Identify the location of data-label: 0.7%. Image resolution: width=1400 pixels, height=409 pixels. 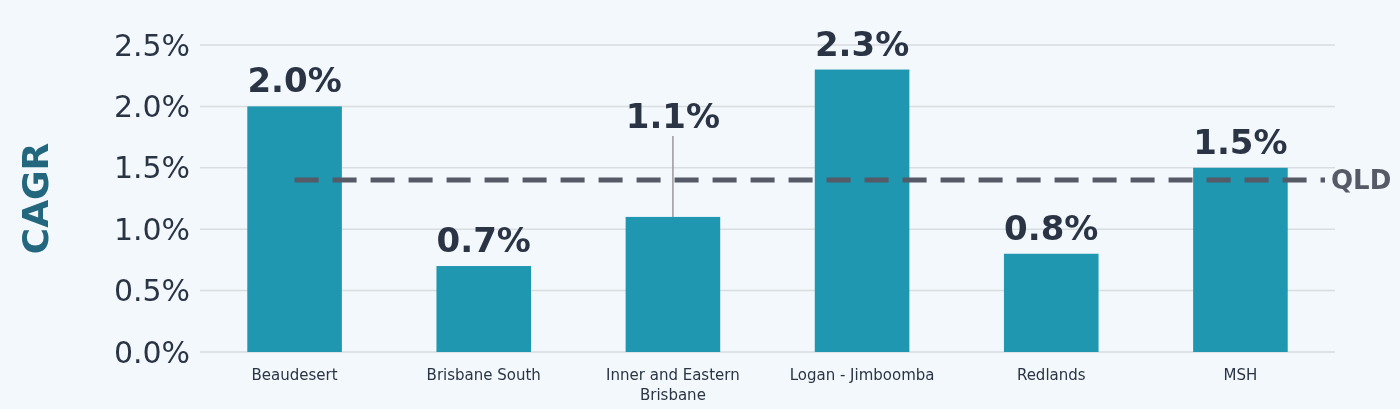
(483, 240).